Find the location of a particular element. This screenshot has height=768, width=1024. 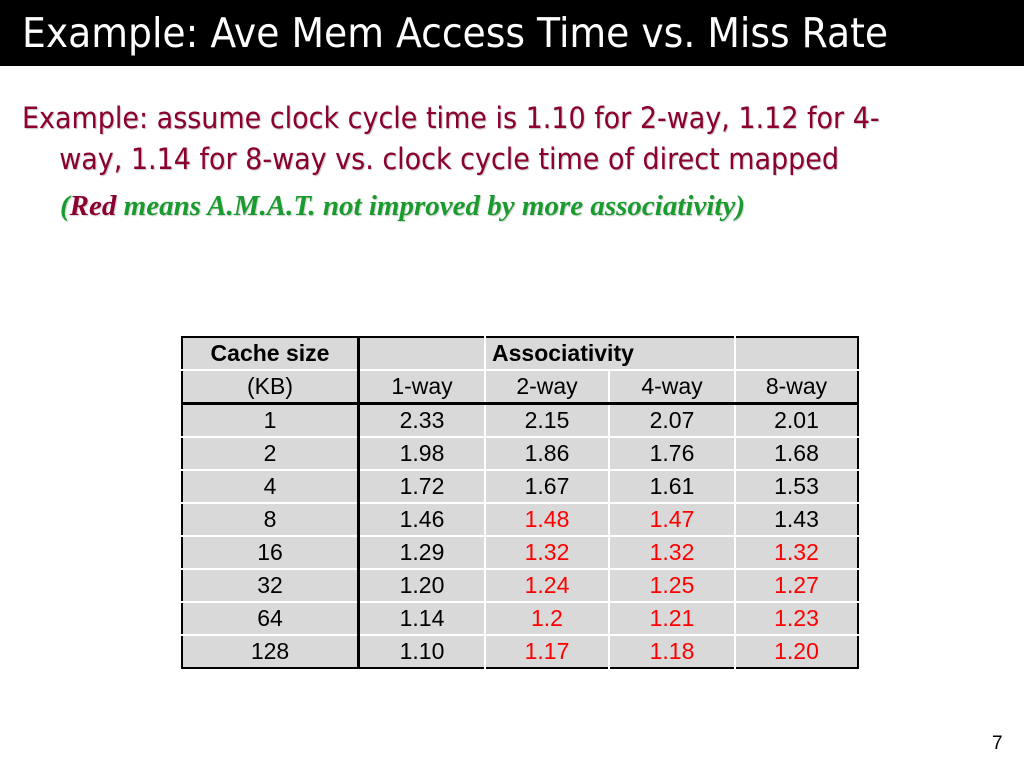

table-row: 4 1.72 1.67 1.61 1.53 is located at coordinates (520, 486).